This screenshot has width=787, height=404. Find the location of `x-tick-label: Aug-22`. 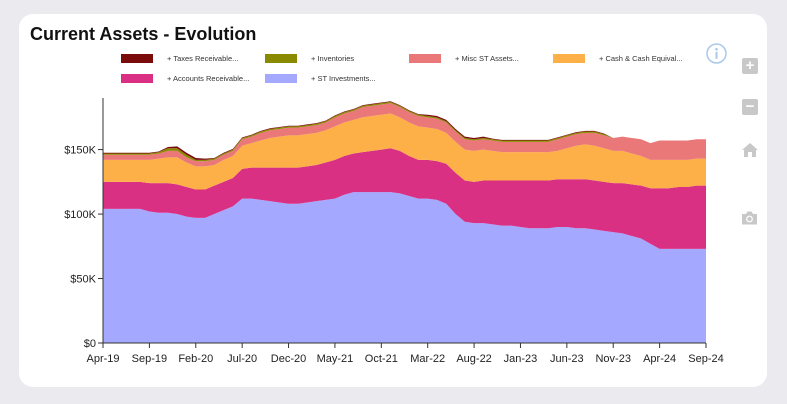

x-tick-label: Aug-22 is located at coordinates (473, 359).